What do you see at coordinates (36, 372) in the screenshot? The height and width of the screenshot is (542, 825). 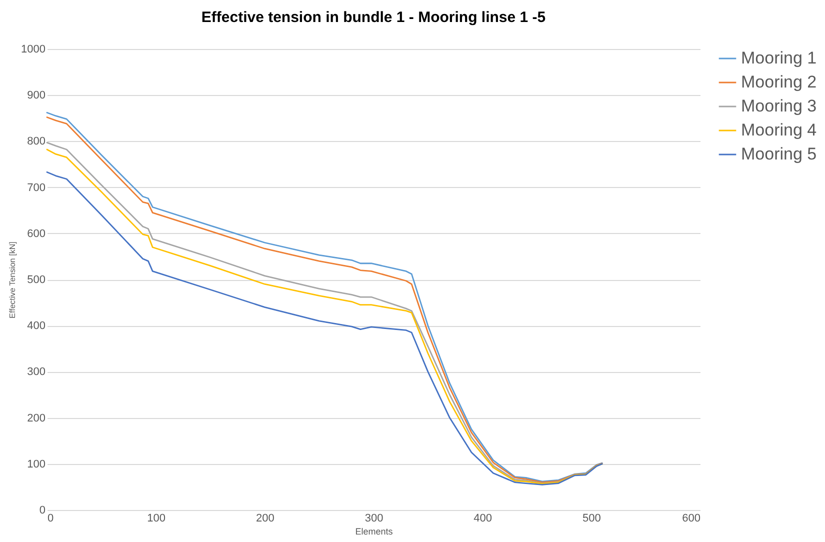 I see `y-tick-label: 300` at bounding box center [36, 372].